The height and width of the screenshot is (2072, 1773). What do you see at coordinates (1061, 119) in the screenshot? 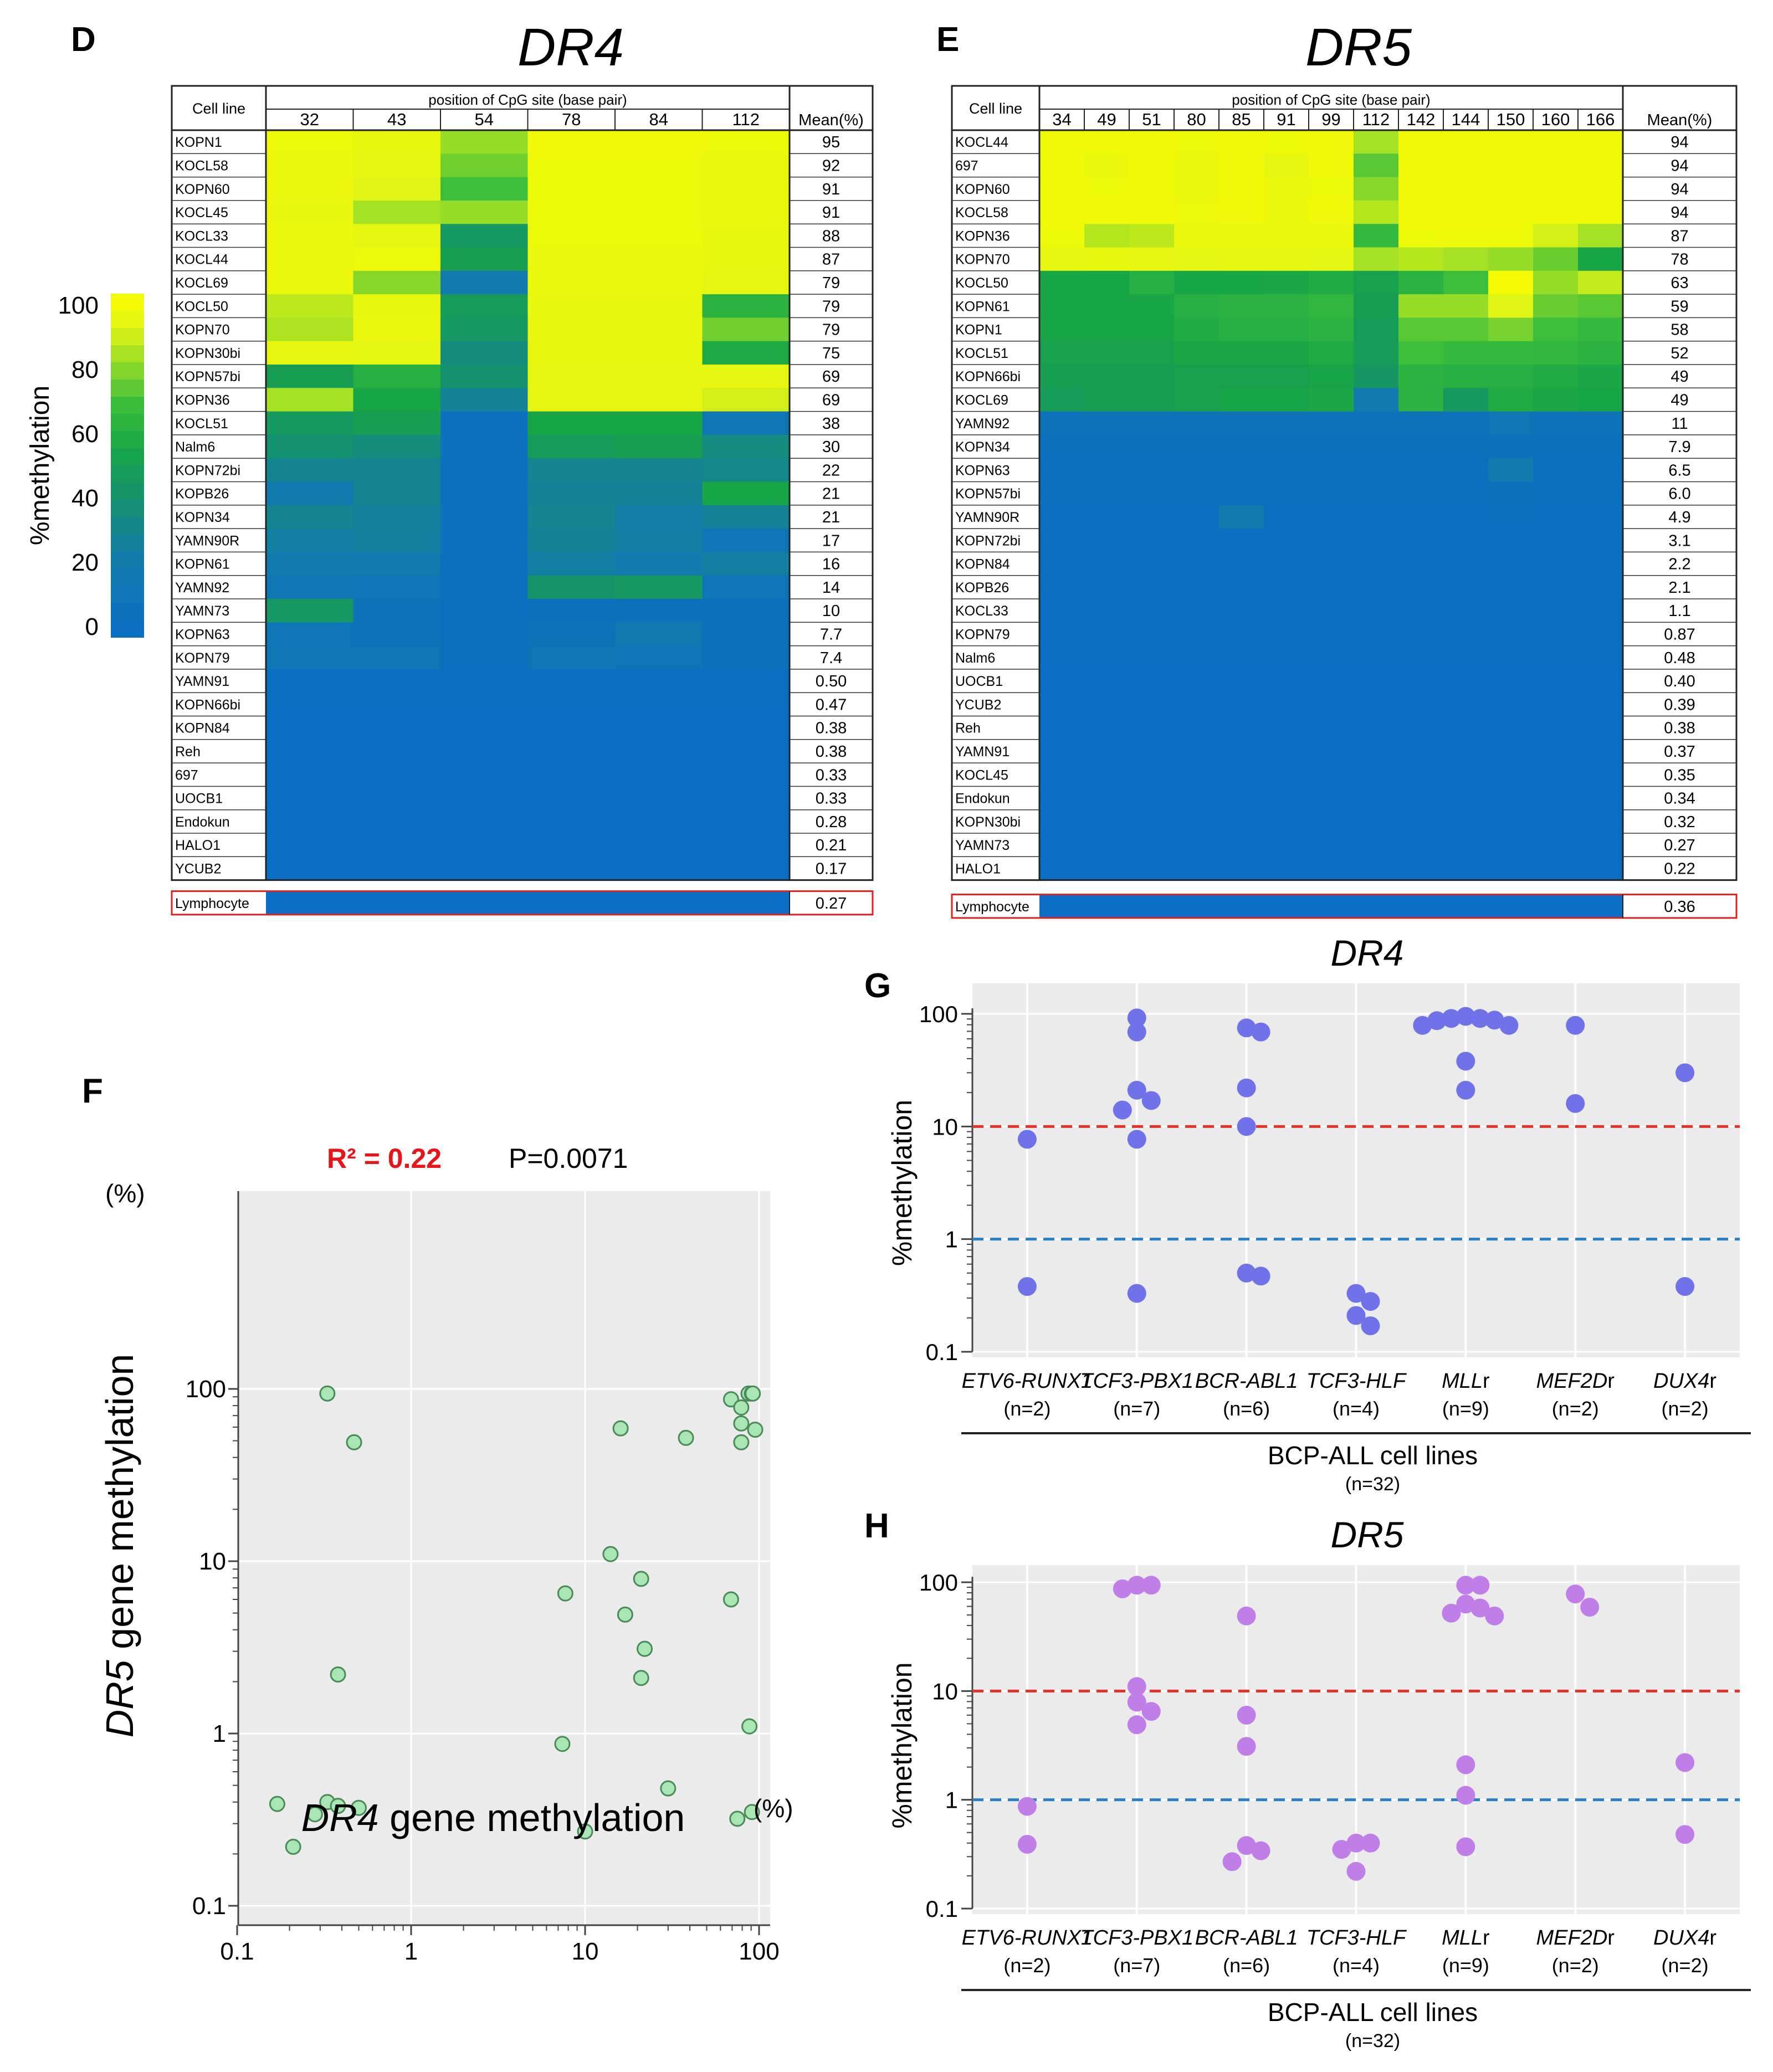
I see `position-label: 34` at bounding box center [1061, 119].